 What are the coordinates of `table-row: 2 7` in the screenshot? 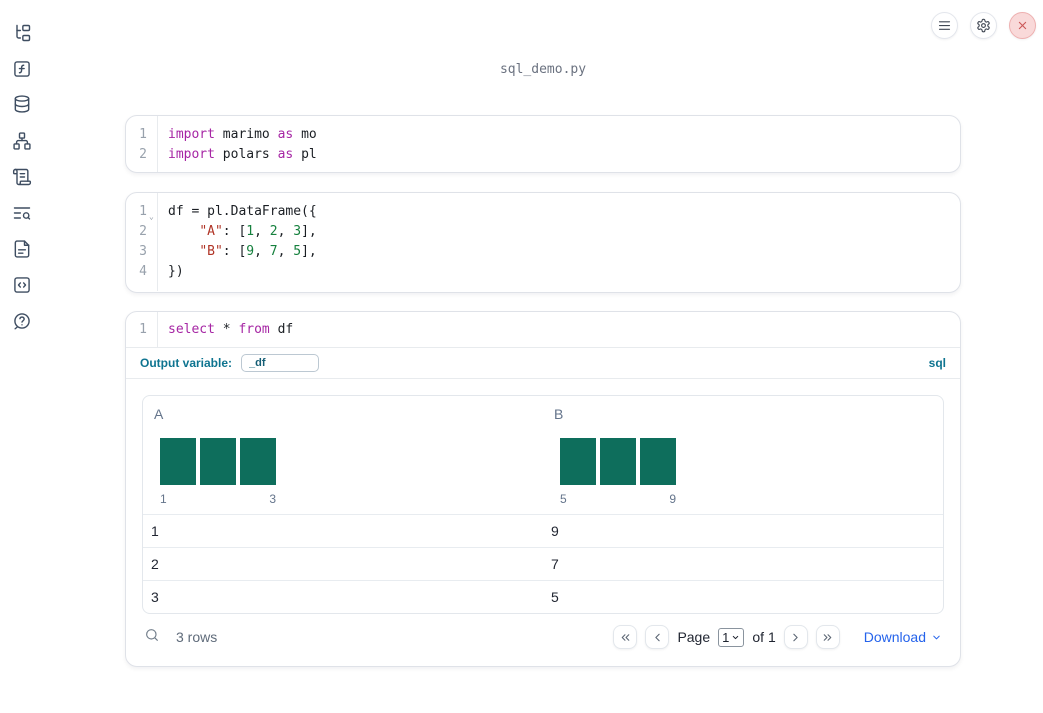 It's located at (543, 563).